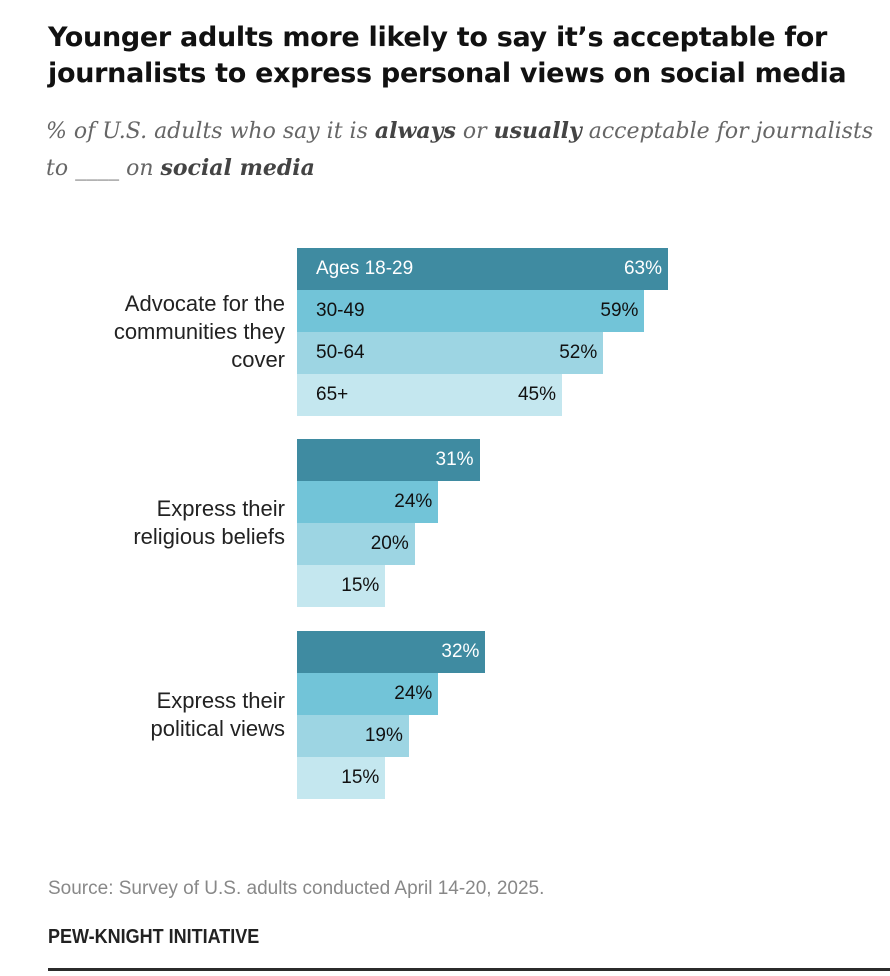 Image resolution: width=890 pixels, height=976 pixels. I want to click on category-label: Express their religious beliefs, so click(209, 522).